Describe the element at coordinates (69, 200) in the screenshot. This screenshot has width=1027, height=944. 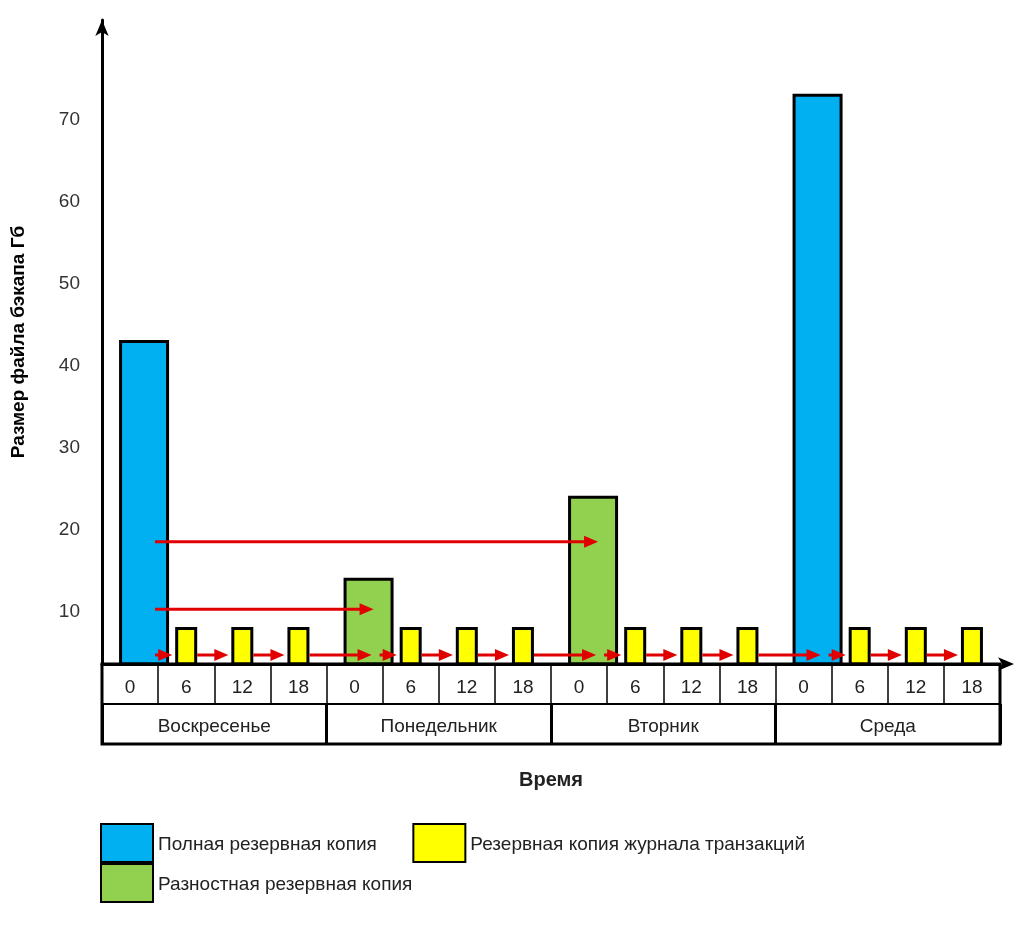
I see `y-tick-label: 60` at that location.